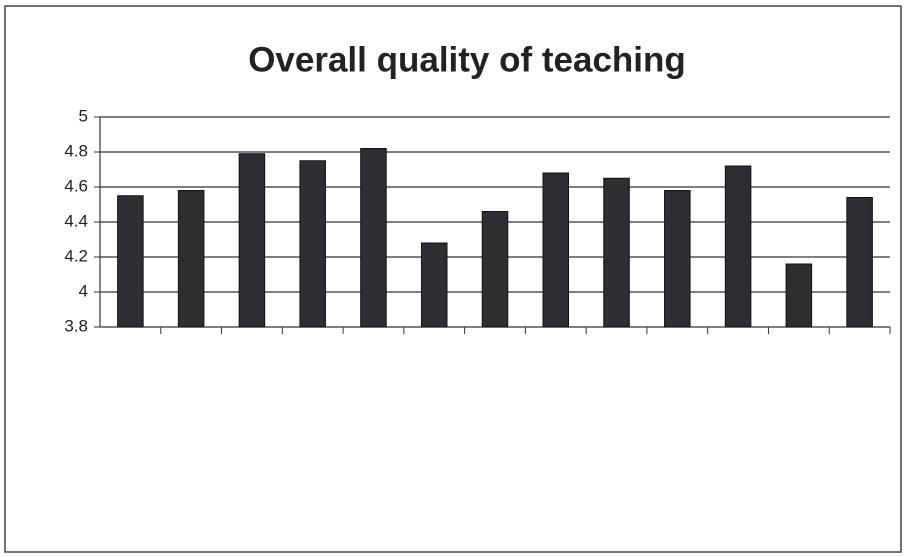 Image resolution: width=907 pixels, height=557 pixels. Describe the element at coordinates (76, 325) in the screenshot. I see `y-tick-label: 3.8` at that location.